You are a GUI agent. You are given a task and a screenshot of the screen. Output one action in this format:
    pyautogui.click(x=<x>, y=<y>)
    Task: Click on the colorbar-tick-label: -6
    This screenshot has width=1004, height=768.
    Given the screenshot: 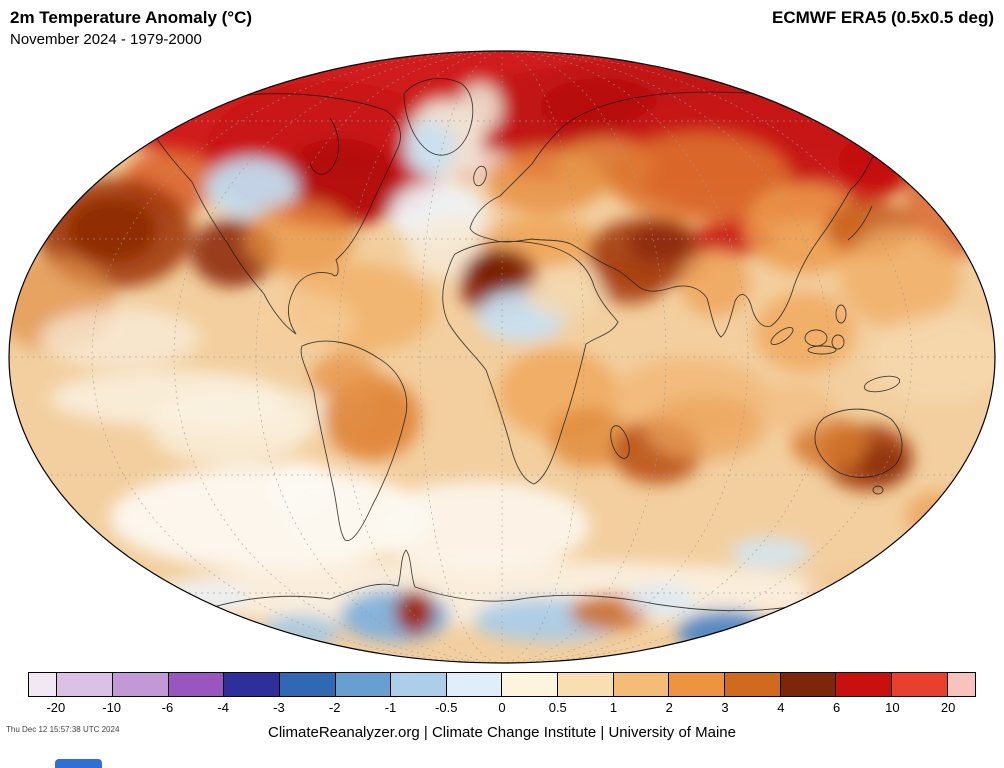 What is the action you would take?
    pyautogui.click(x=167, y=707)
    